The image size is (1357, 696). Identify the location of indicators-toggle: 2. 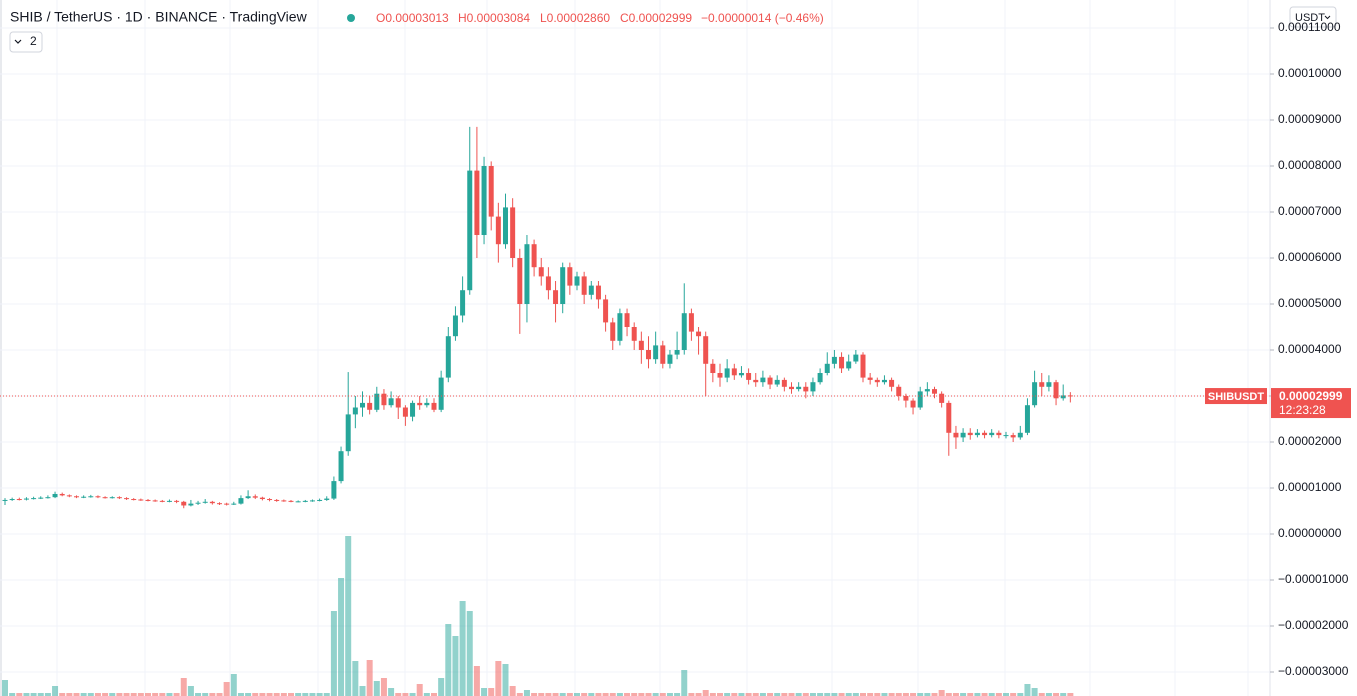
(26, 42).